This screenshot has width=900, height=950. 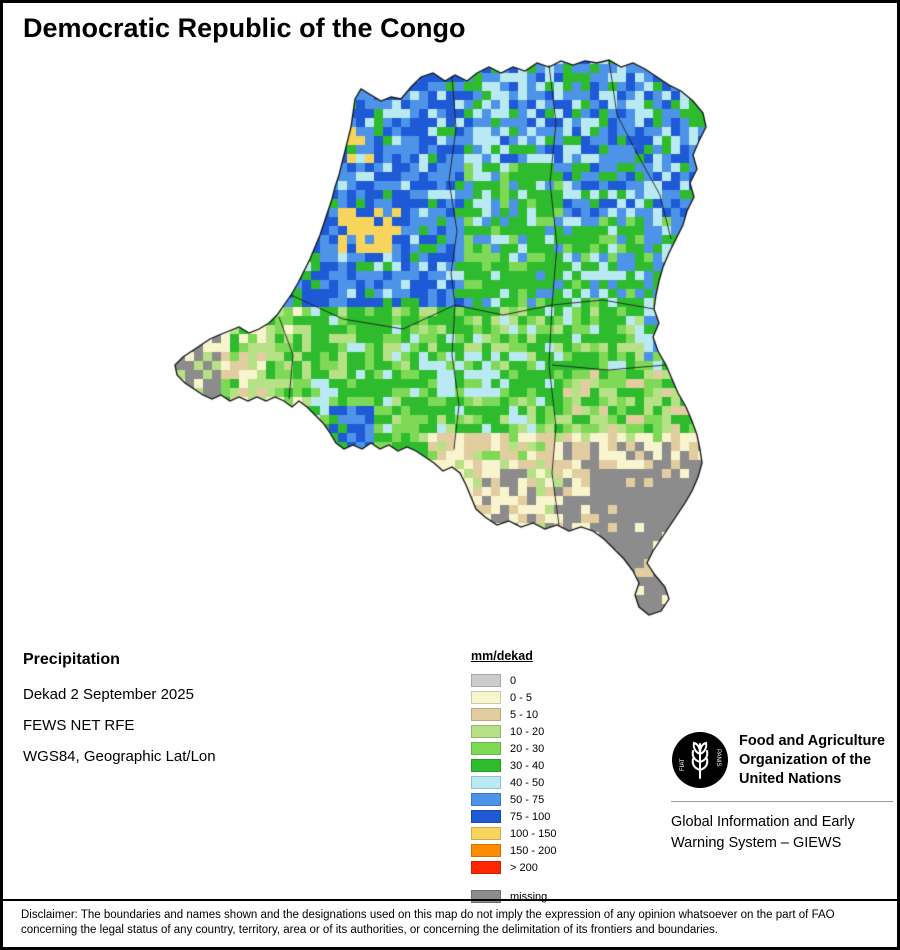 What do you see at coordinates (763, 822) in the screenshot?
I see `giews-line: Global Information and Early` at bounding box center [763, 822].